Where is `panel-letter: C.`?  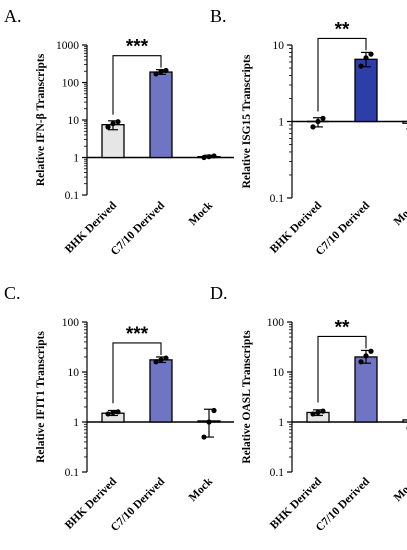 panel-letter: C. is located at coordinates (12, 293).